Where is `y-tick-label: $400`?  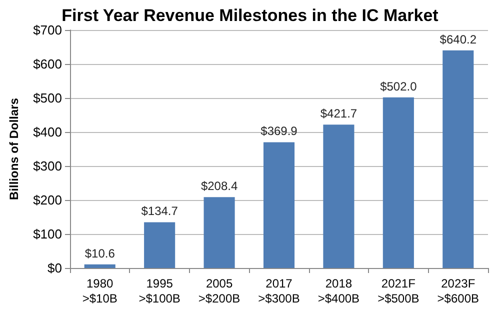
y-tick-label: $400 is located at coordinates (47, 132).